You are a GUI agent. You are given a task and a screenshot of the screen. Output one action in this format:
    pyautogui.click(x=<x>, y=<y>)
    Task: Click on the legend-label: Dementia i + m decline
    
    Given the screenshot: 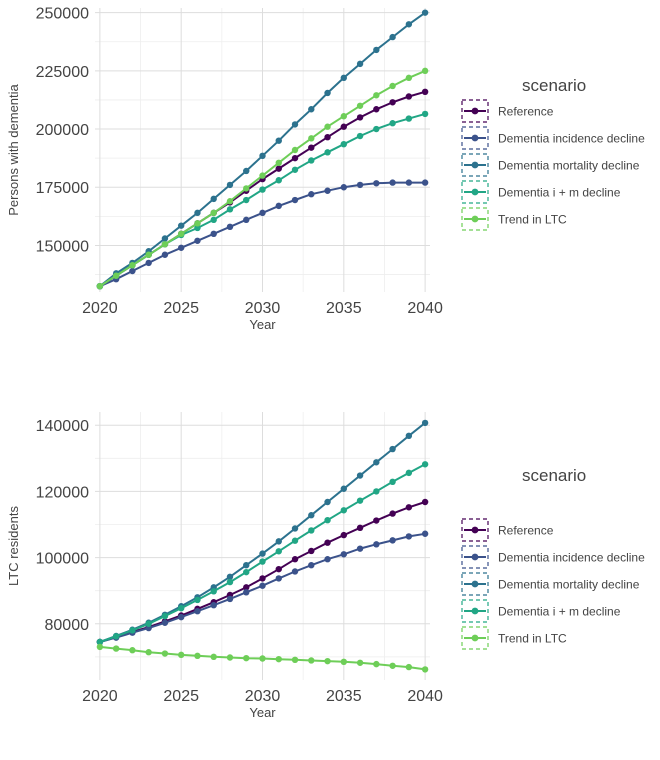 What is the action you would take?
    pyautogui.click(x=559, y=193)
    